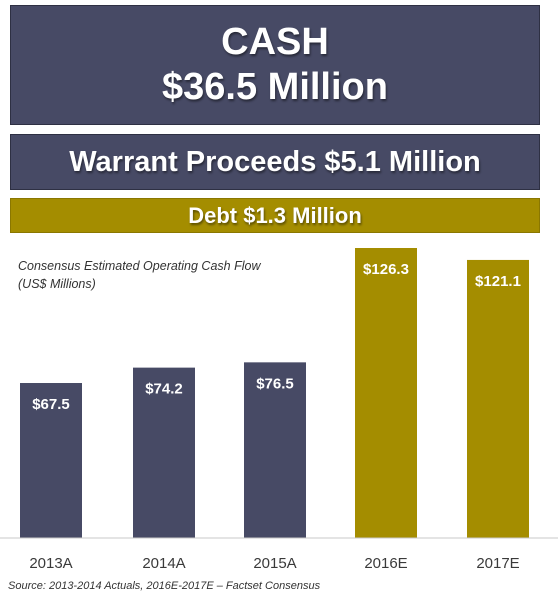 The height and width of the screenshot is (600, 558). Describe the element at coordinates (386, 393) in the screenshot. I see `bar-2016E` at that location.